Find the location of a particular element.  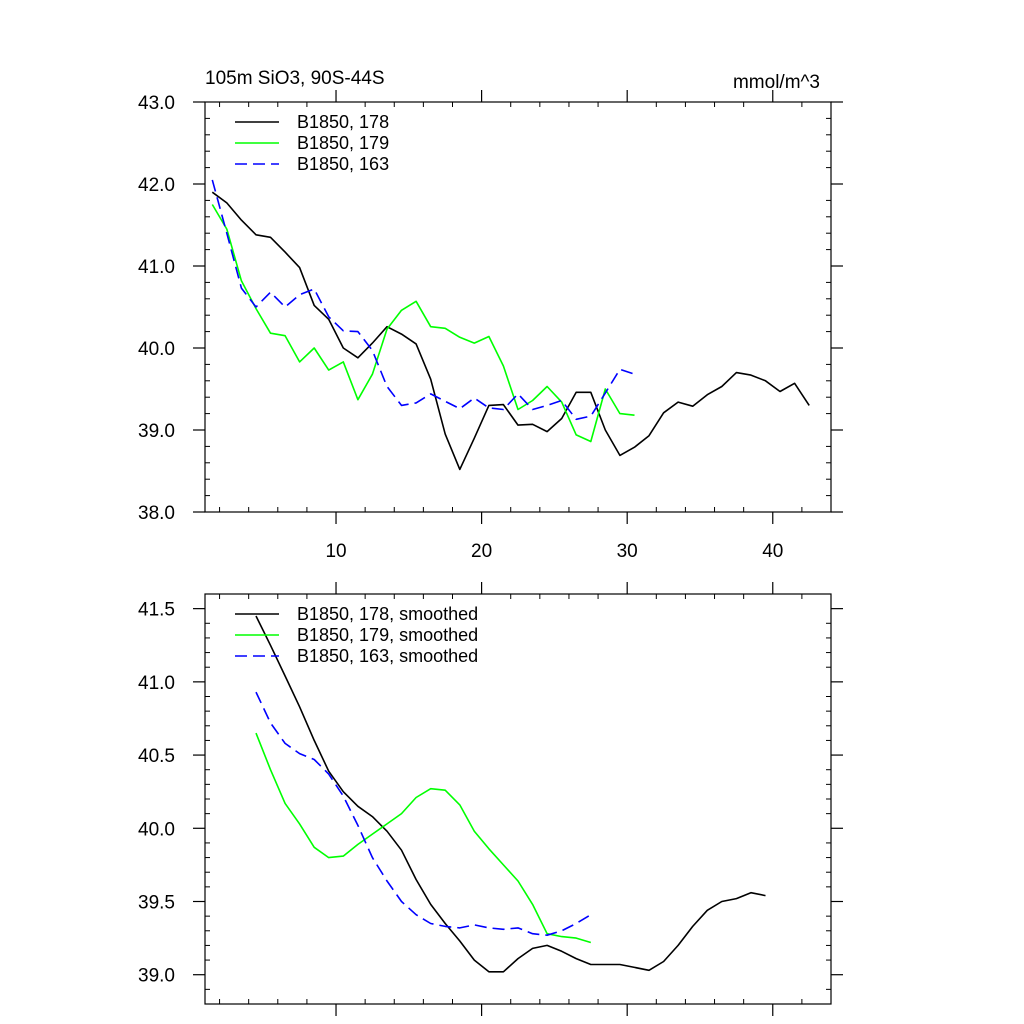

x-tick-label: 10 is located at coordinates (335, 551).